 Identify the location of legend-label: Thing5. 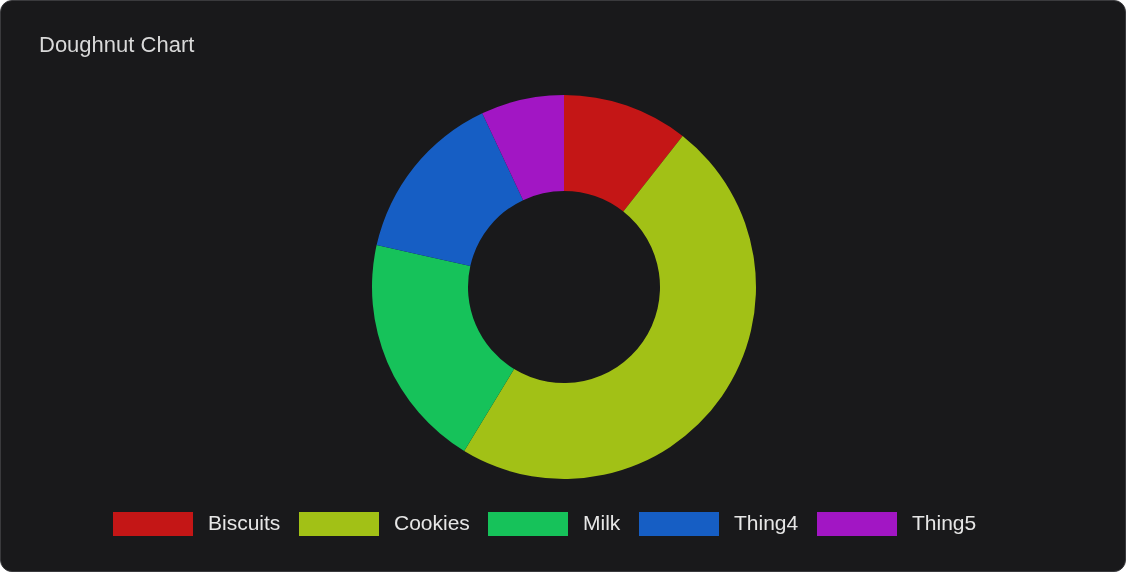
(944, 522).